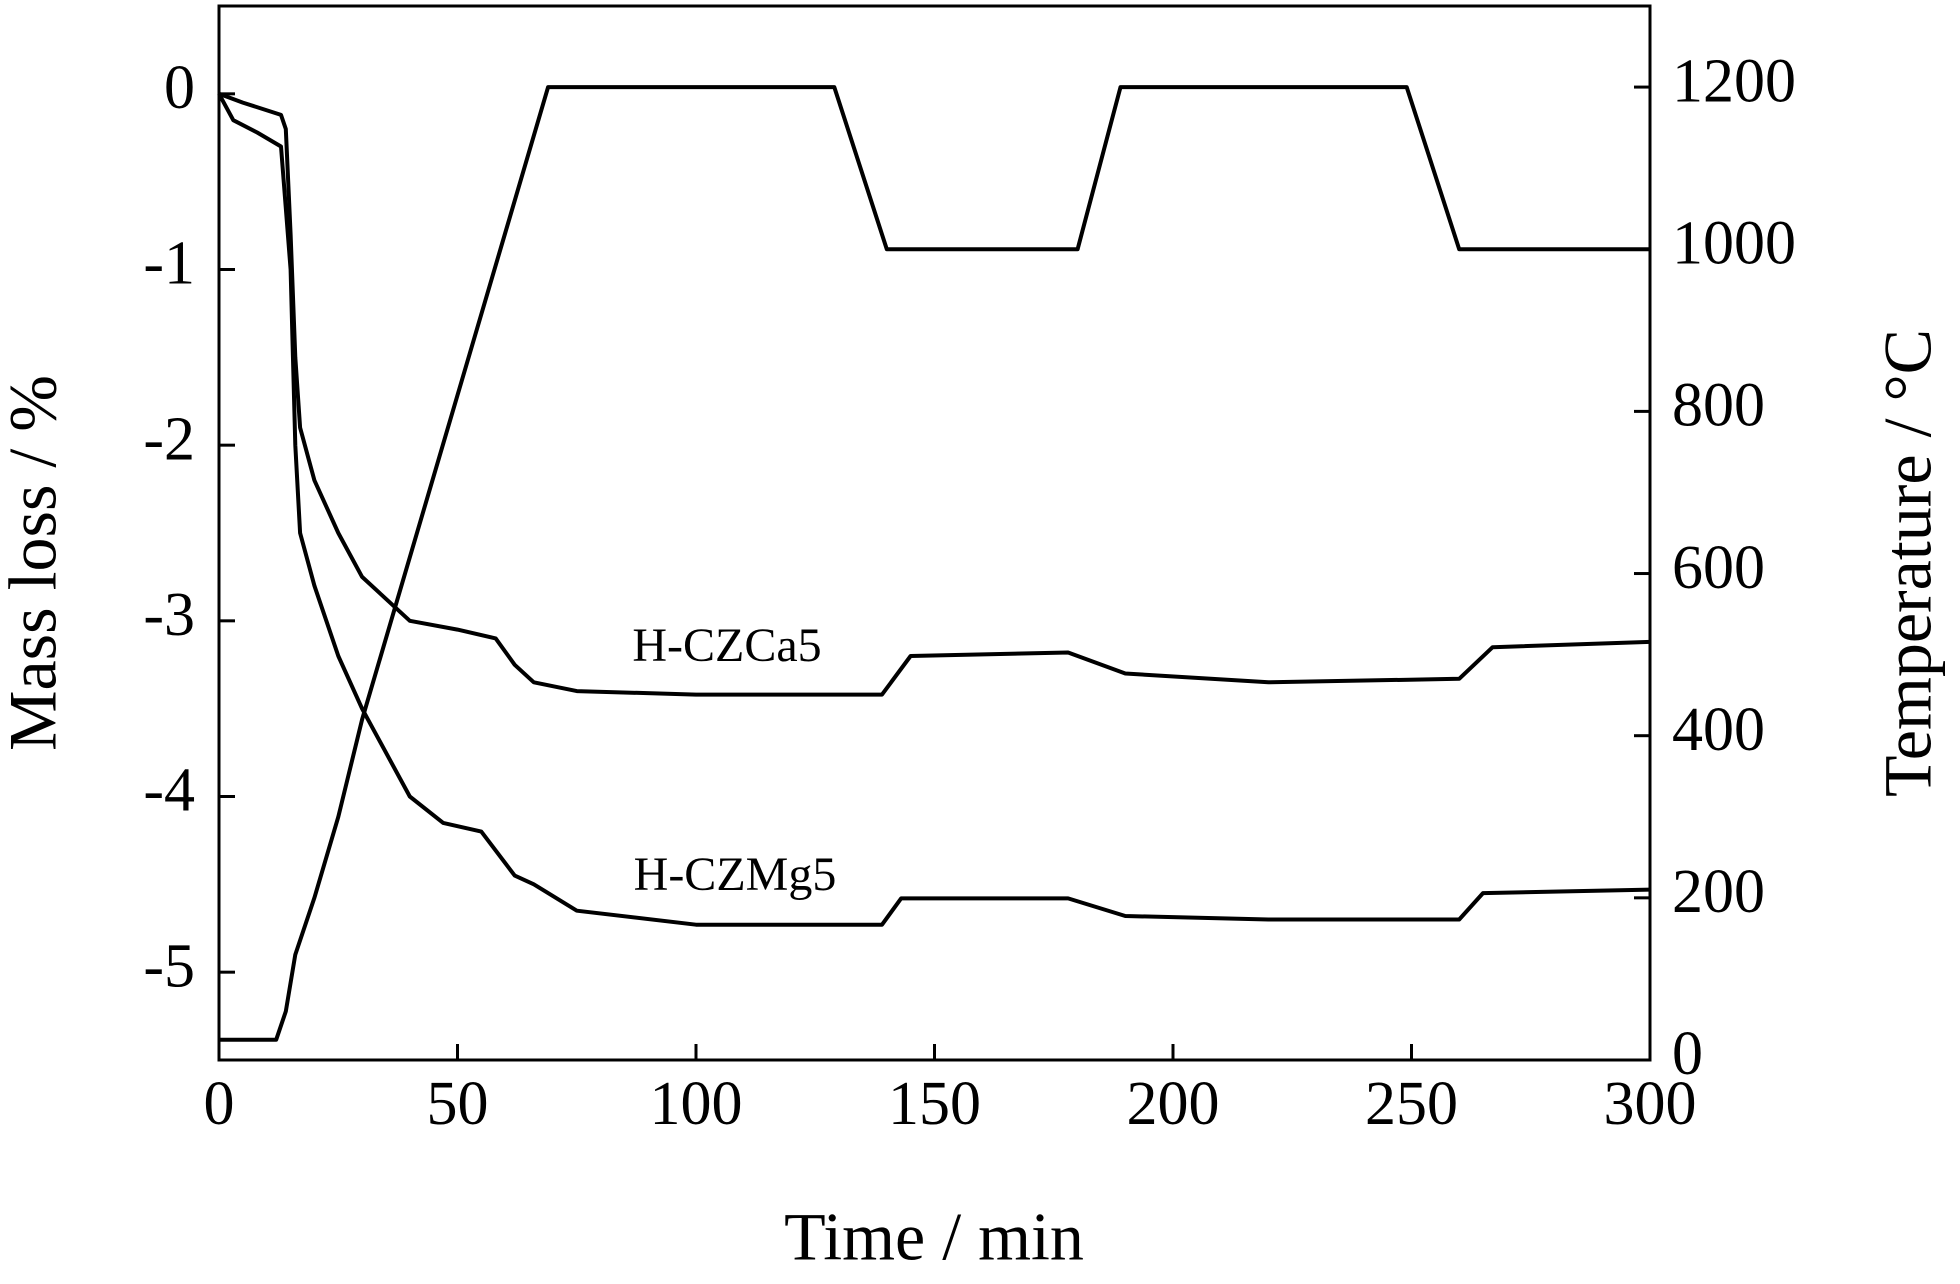 The height and width of the screenshot is (1284, 1960). What do you see at coordinates (1734, 81) in the screenshot?
I see `y2-tick-label: 1200` at bounding box center [1734, 81].